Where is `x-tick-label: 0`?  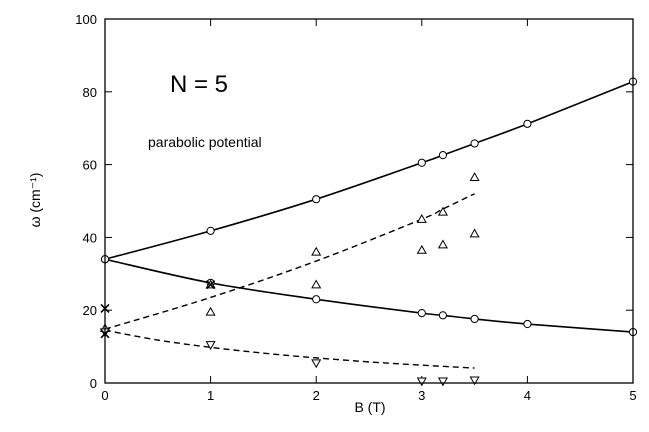
x-tick-label: 0 is located at coordinates (104, 395).